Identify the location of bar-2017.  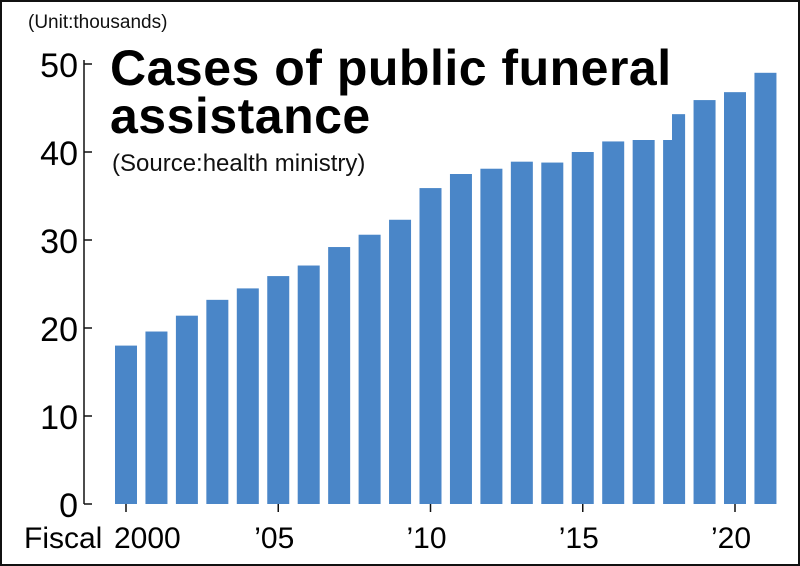
(643, 314).